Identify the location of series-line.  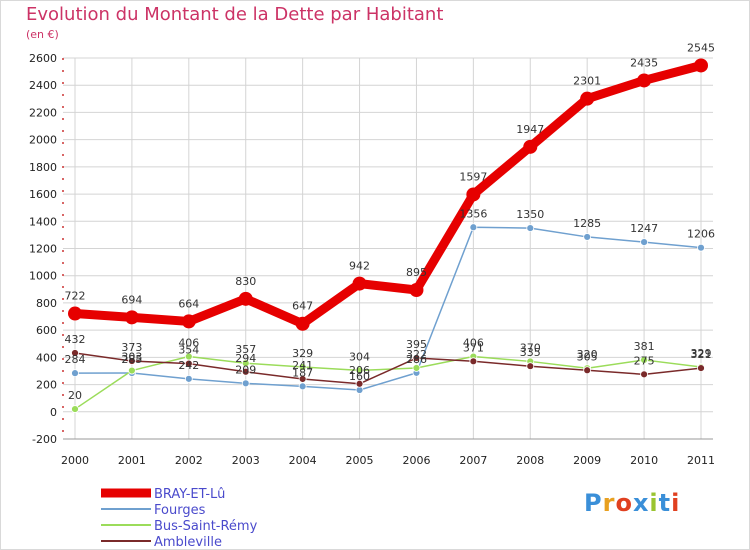
(388, 382).